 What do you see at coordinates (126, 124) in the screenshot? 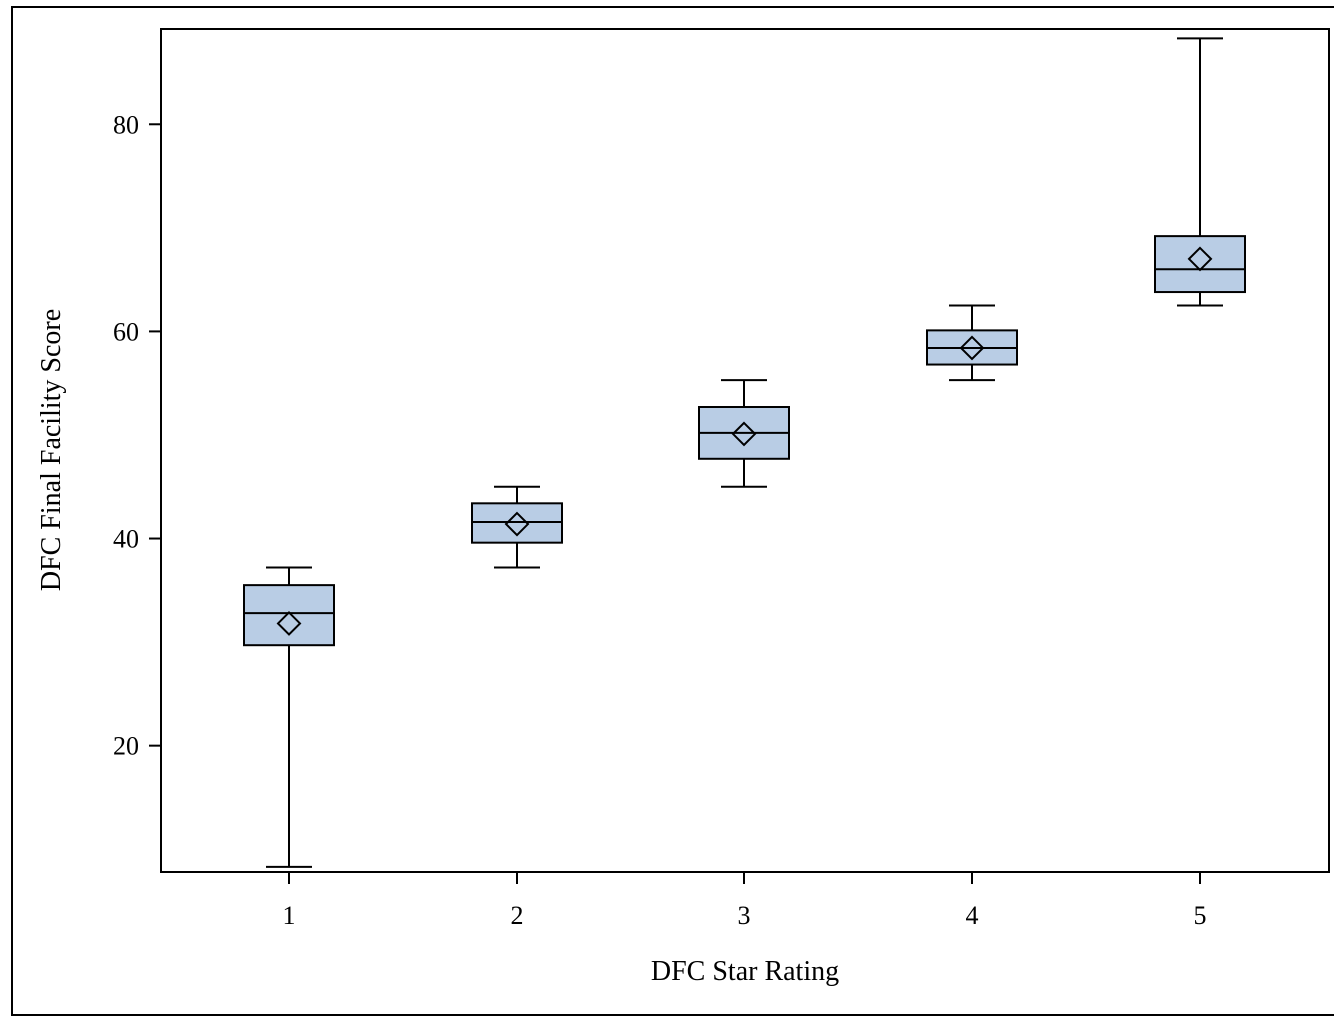
I see `y-tick-label: 80` at bounding box center [126, 124].